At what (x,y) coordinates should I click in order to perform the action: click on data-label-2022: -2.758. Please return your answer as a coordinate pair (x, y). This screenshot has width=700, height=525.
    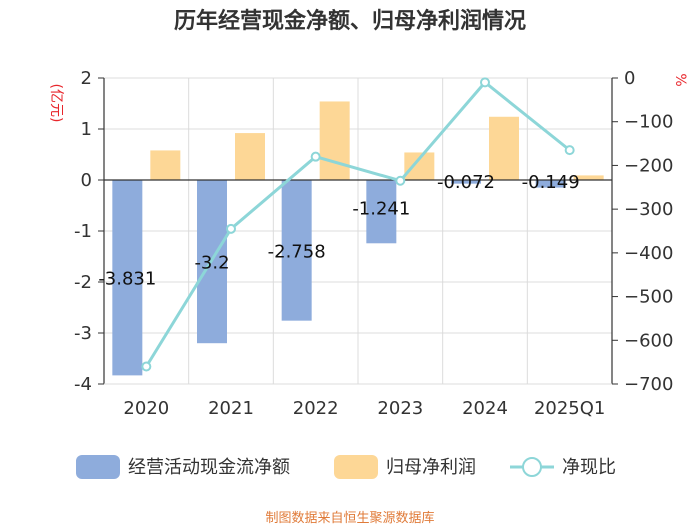
    Looking at the image, I should click on (297, 251).